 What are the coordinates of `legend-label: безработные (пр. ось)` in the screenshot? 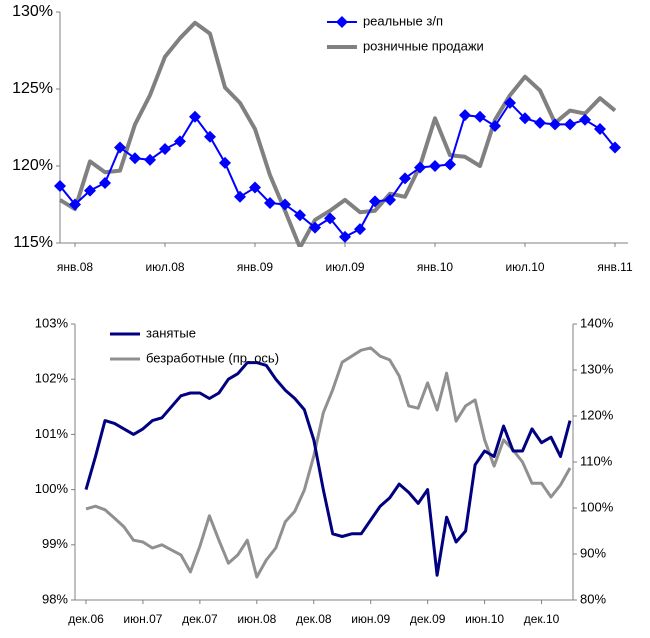 It's located at (212, 357).